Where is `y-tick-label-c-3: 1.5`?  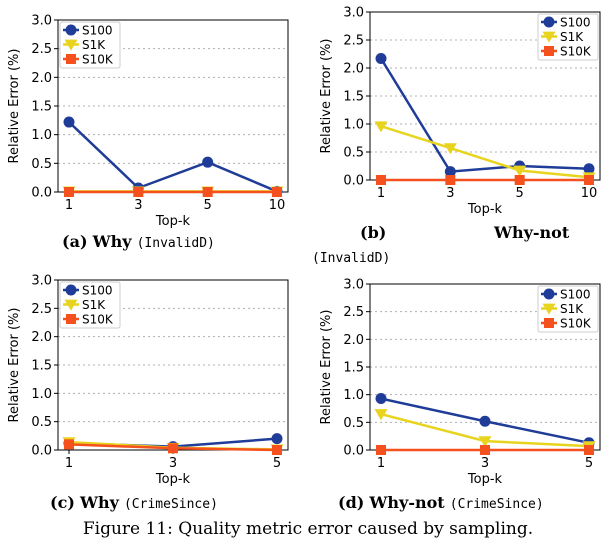 y-tick-label-c-3: 1.5 is located at coordinates (41, 366).